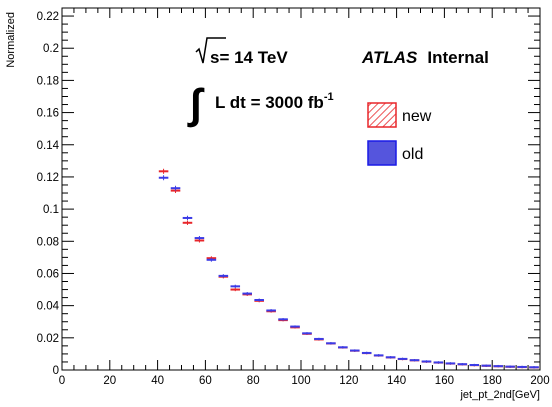 Image resolution: width=552 pixels, height=407 pixels. What do you see at coordinates (48, 274) in the screenshot?
I see `y-tick-label: 0.06` at bounding box center [48, 274].